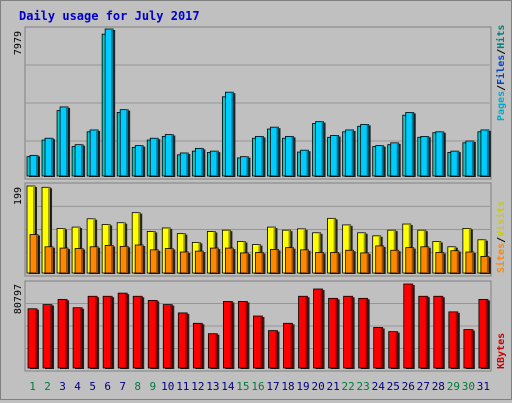 Image resolution: width=512 pixels, height=403 pixels. Describe the element at coordinates (18, 299) in the screenshot. I see `y-tick-label-kbytes: 80797` at that location.